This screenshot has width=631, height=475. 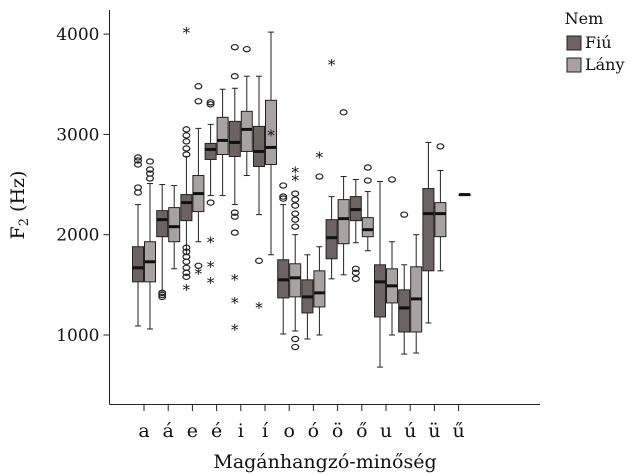 I want to click on y-tick-label-1: 2000, so click(x=77, y=236).